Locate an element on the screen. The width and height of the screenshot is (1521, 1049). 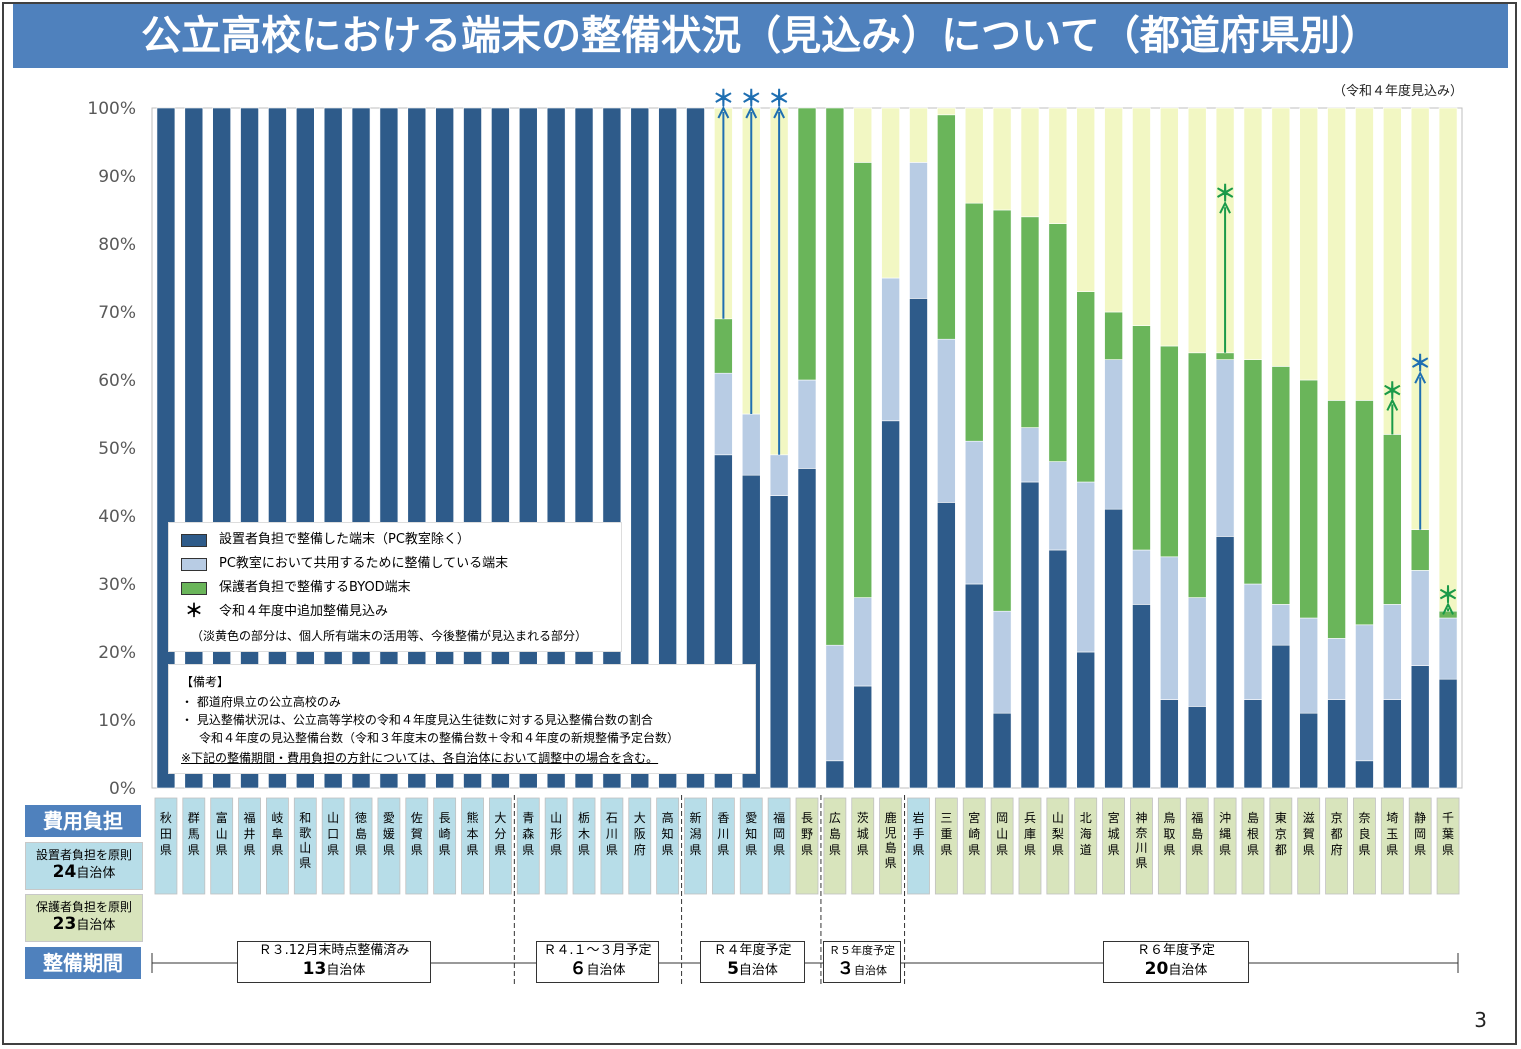
category-label: 奈良県 is located at coordinates (1364, 834).